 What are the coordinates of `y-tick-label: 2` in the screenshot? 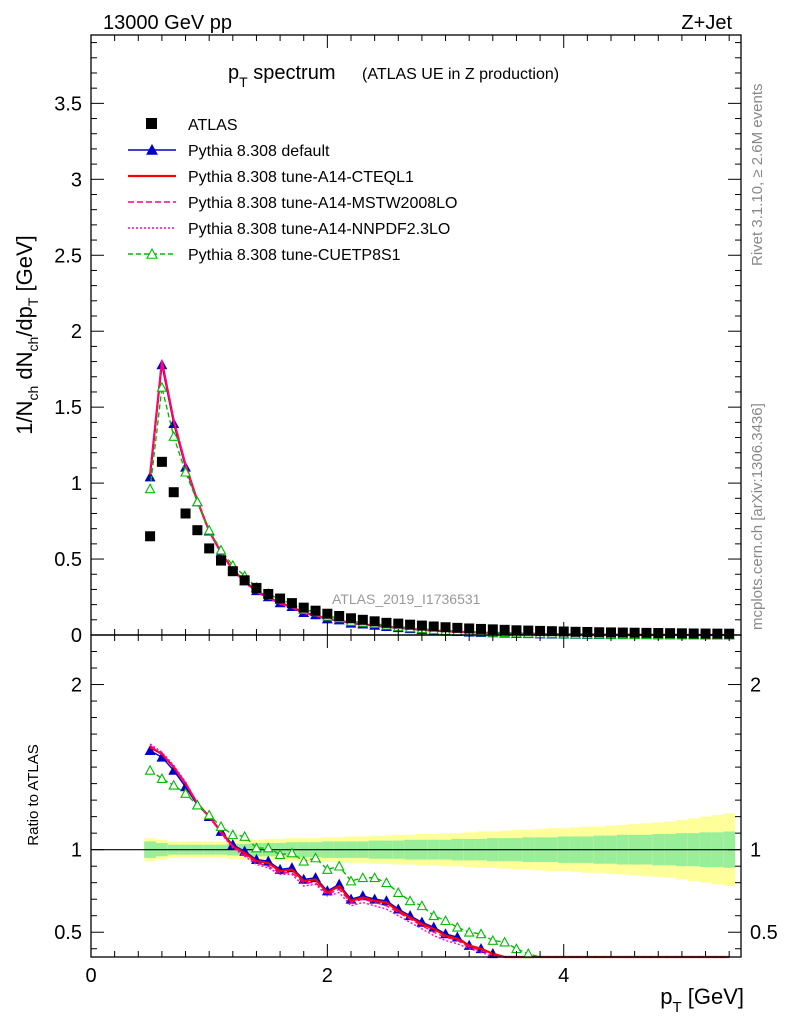 It's located at (76, 332).